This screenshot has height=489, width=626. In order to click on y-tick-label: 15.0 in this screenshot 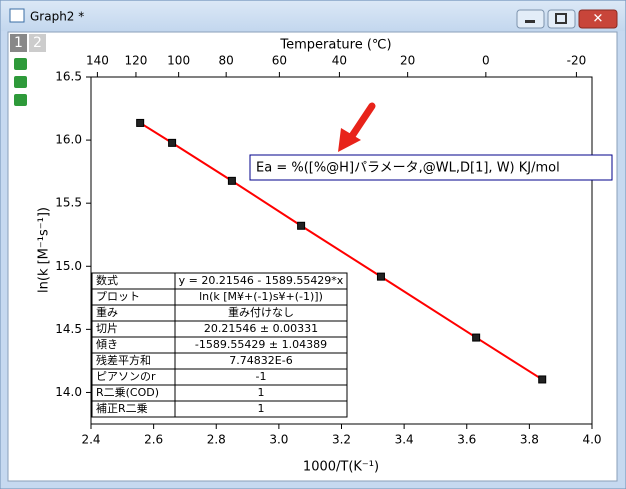, I will do `click(68, 266)`.